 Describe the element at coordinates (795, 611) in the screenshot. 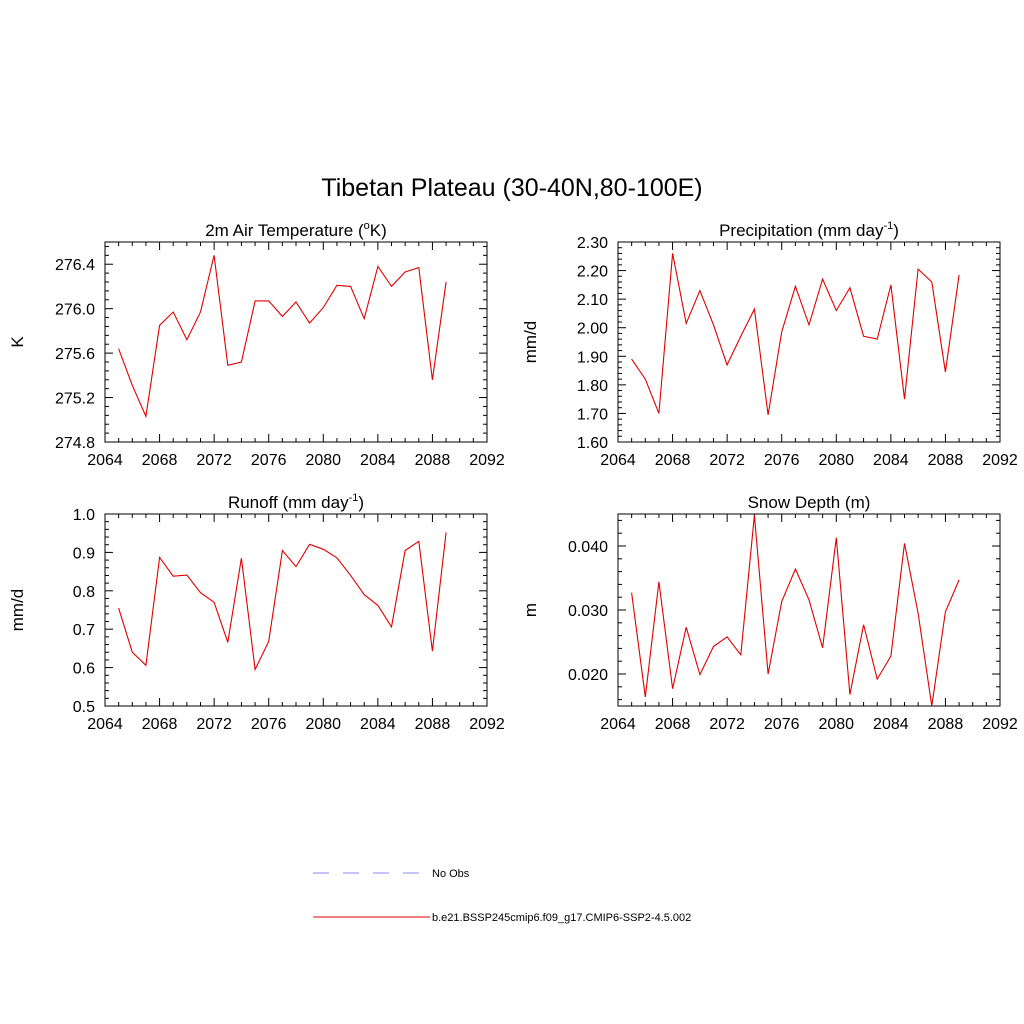

I see `snow-depth-series-line` at that location.